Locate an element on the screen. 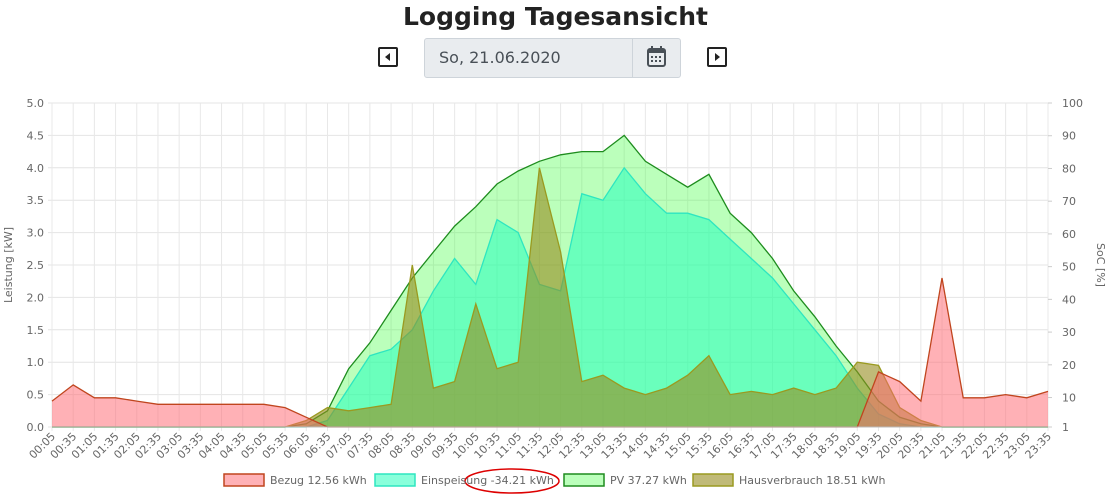  y2-tick-label: 30 is located at coordinates (1069, 332).